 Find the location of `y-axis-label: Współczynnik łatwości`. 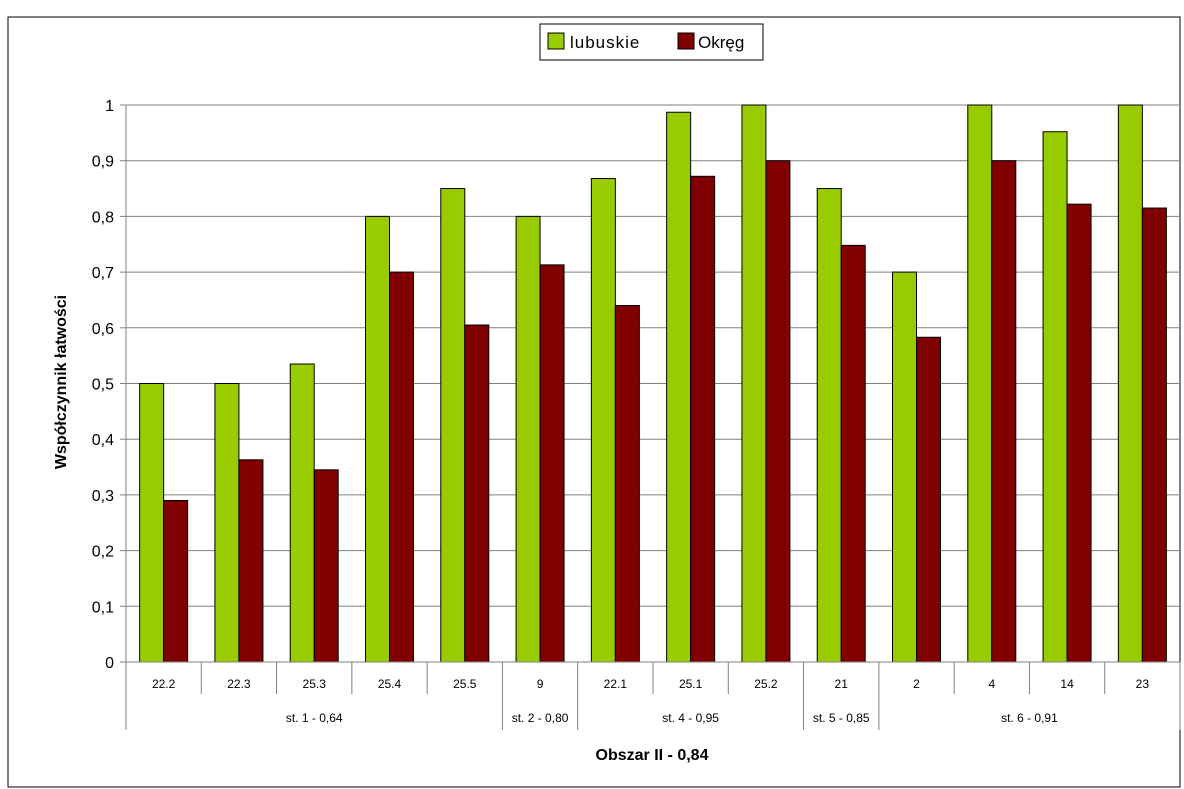

y-axis-label: Współczynnik łatwości is located at coordinates (61, 382).